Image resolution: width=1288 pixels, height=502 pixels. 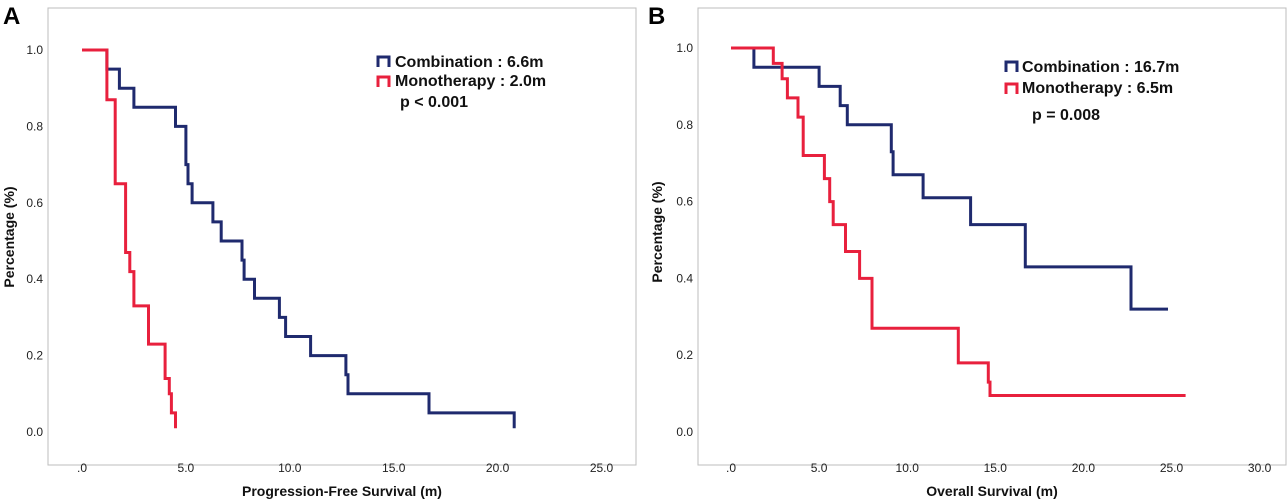 What do you see at coordinates (34, 241) in the screenshot?
I see `panel-a-y-ticks: 0.0 0.2 0.4 0.6 0.8 1.0` at bounding box center [34, 241].